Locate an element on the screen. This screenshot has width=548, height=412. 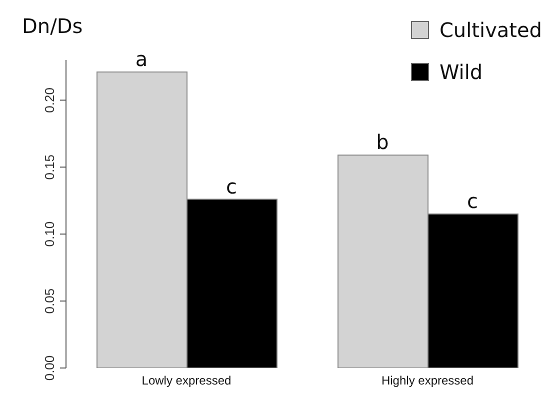
y-tick-label: 0.10 is located at coordinates (49, 234).